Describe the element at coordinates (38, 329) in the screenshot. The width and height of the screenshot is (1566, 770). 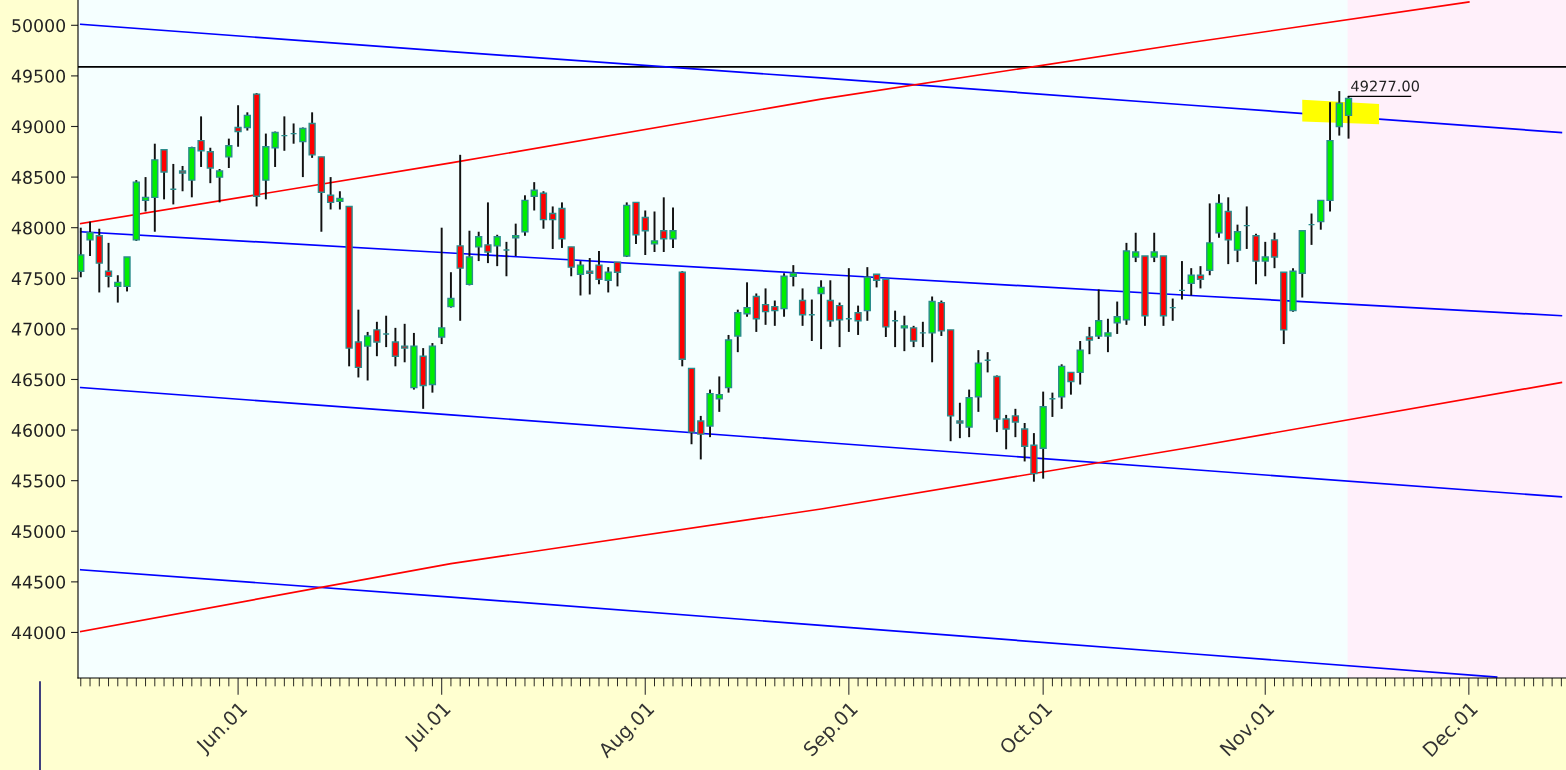
I see `y-tick-label: 47000` at that location.